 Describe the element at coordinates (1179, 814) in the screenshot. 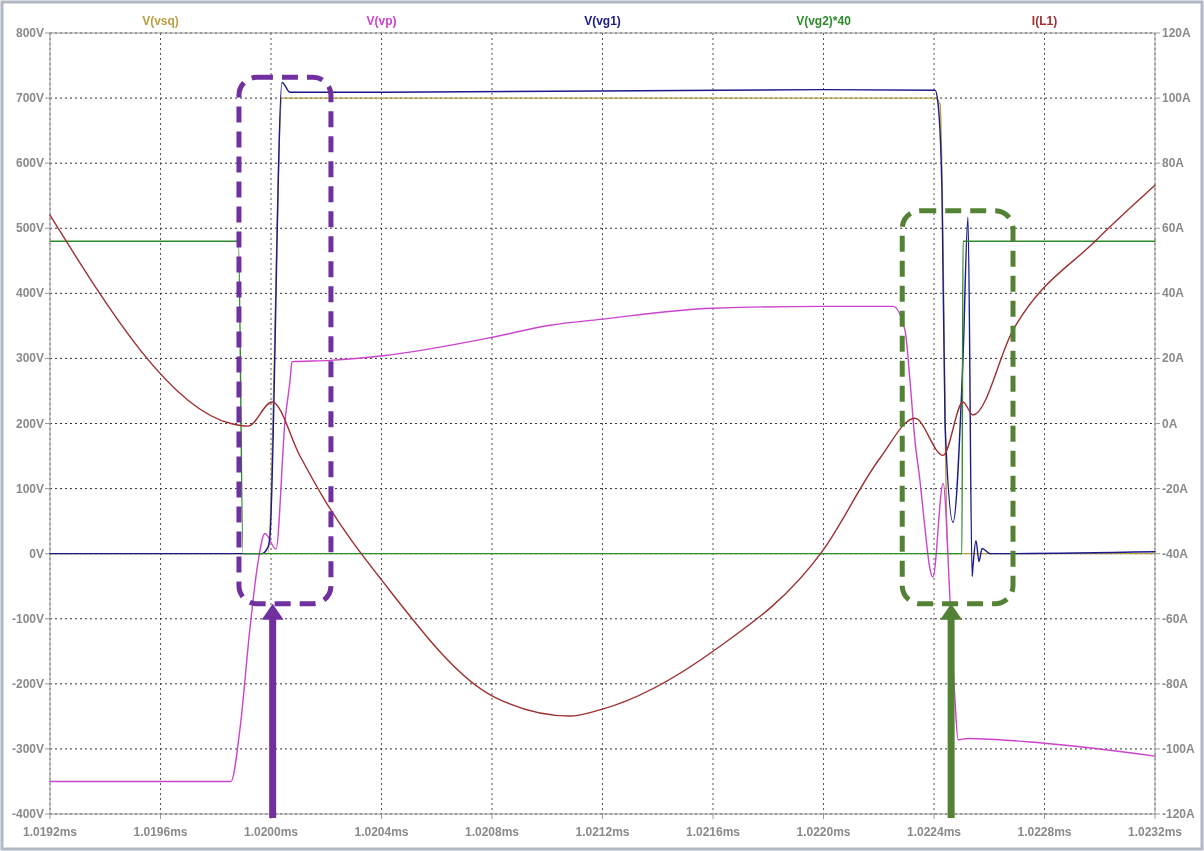

I see `y2-tick-label: -120A` at that location.